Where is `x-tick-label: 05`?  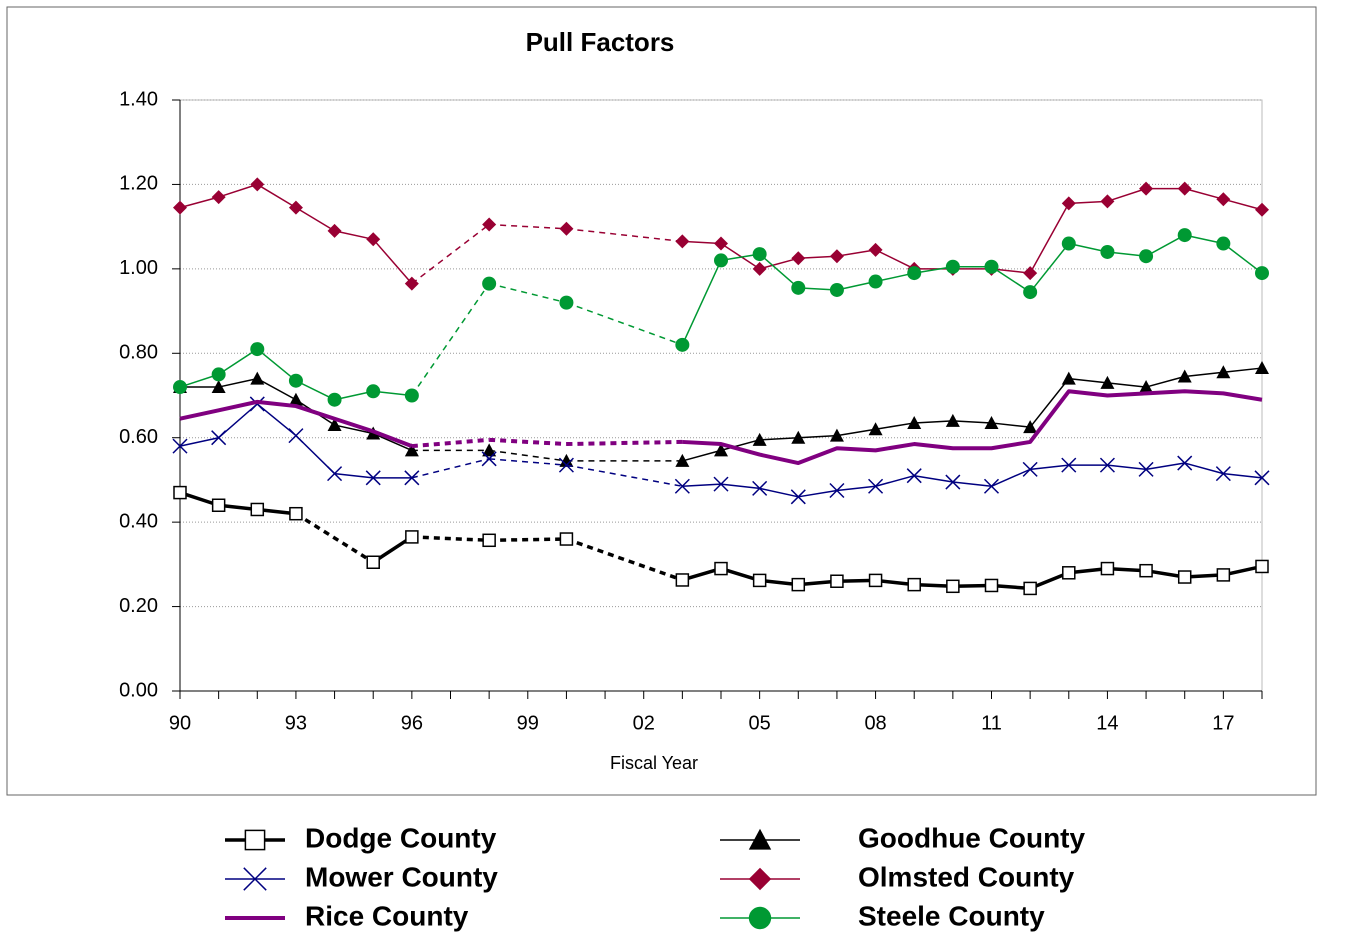 x-tick-label: 05 is located at coordinates (760, 723).